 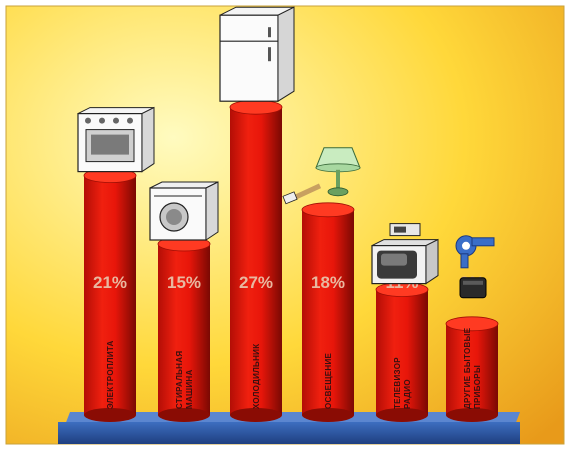 I want to click on value-label: 27%, so click(x=256, y=282).